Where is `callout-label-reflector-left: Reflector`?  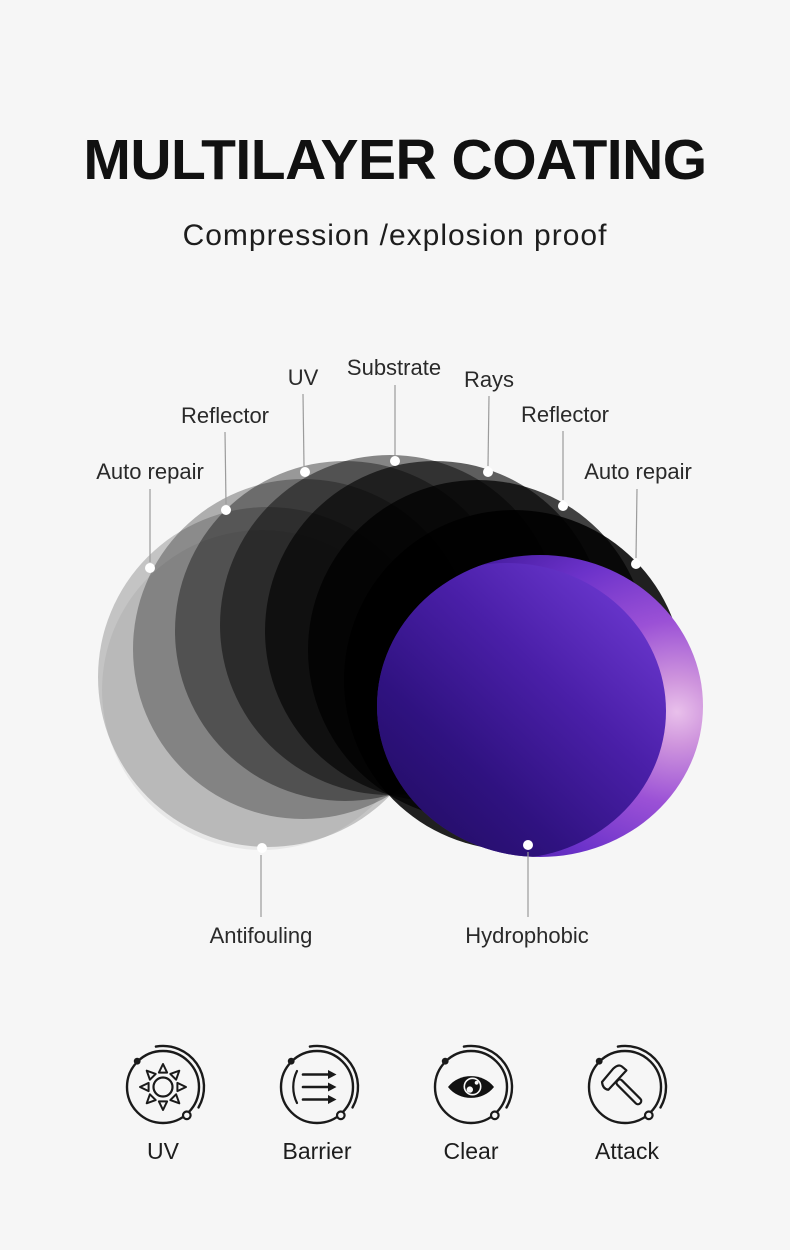 callout-label-reflector-left: Reflector is located at coordinates (225, 415).